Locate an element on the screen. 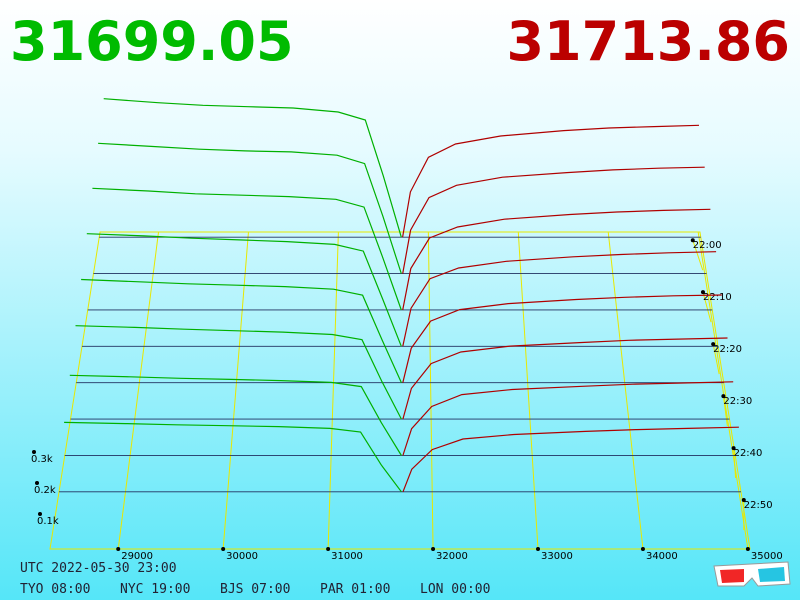 This screenshot has height=600, width=800. zone-time: PAR 01:00 is located at coordinates (355, 589).